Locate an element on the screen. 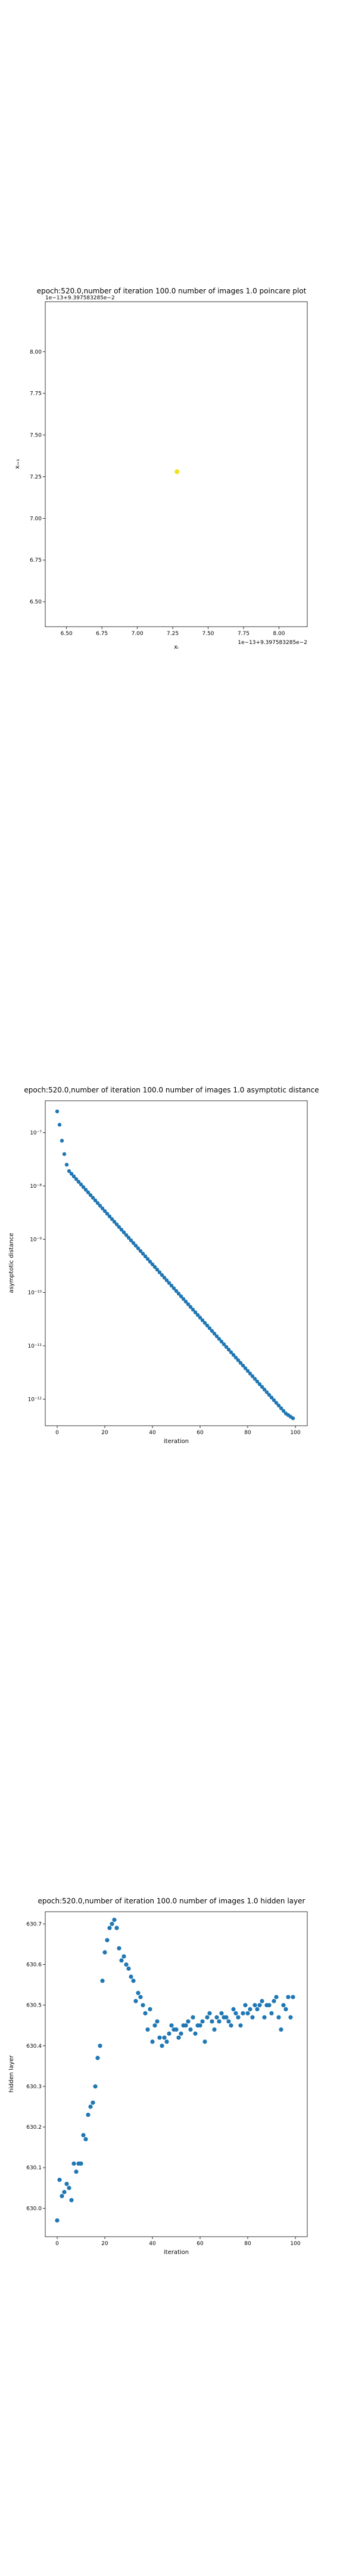 The height and width of the screenshot is (2576, 343). x-tick-label: 100 is located at coordinates (295, 1433).